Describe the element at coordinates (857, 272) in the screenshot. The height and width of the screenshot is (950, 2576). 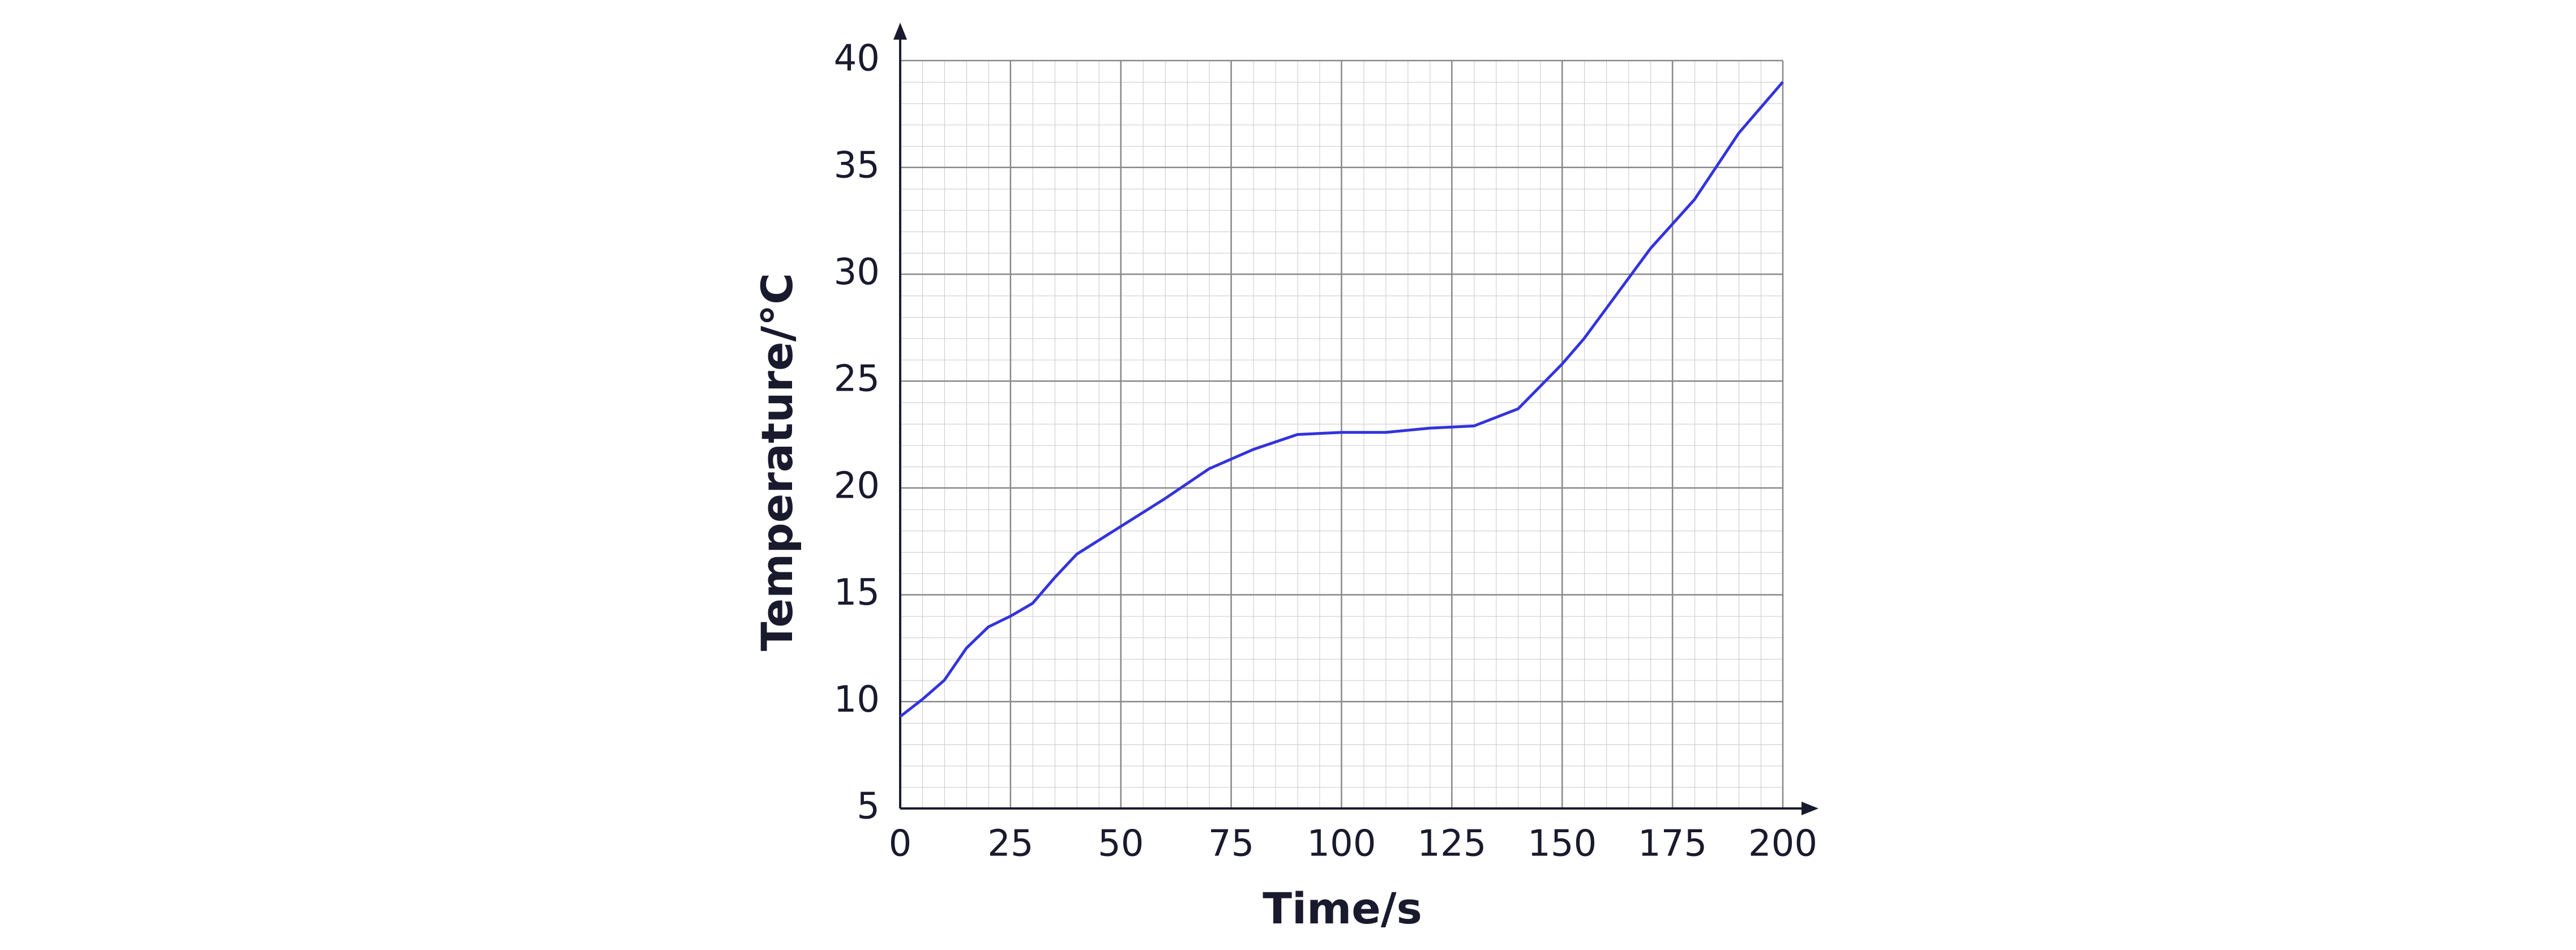
I see `y-tick-label: 30` at that location.